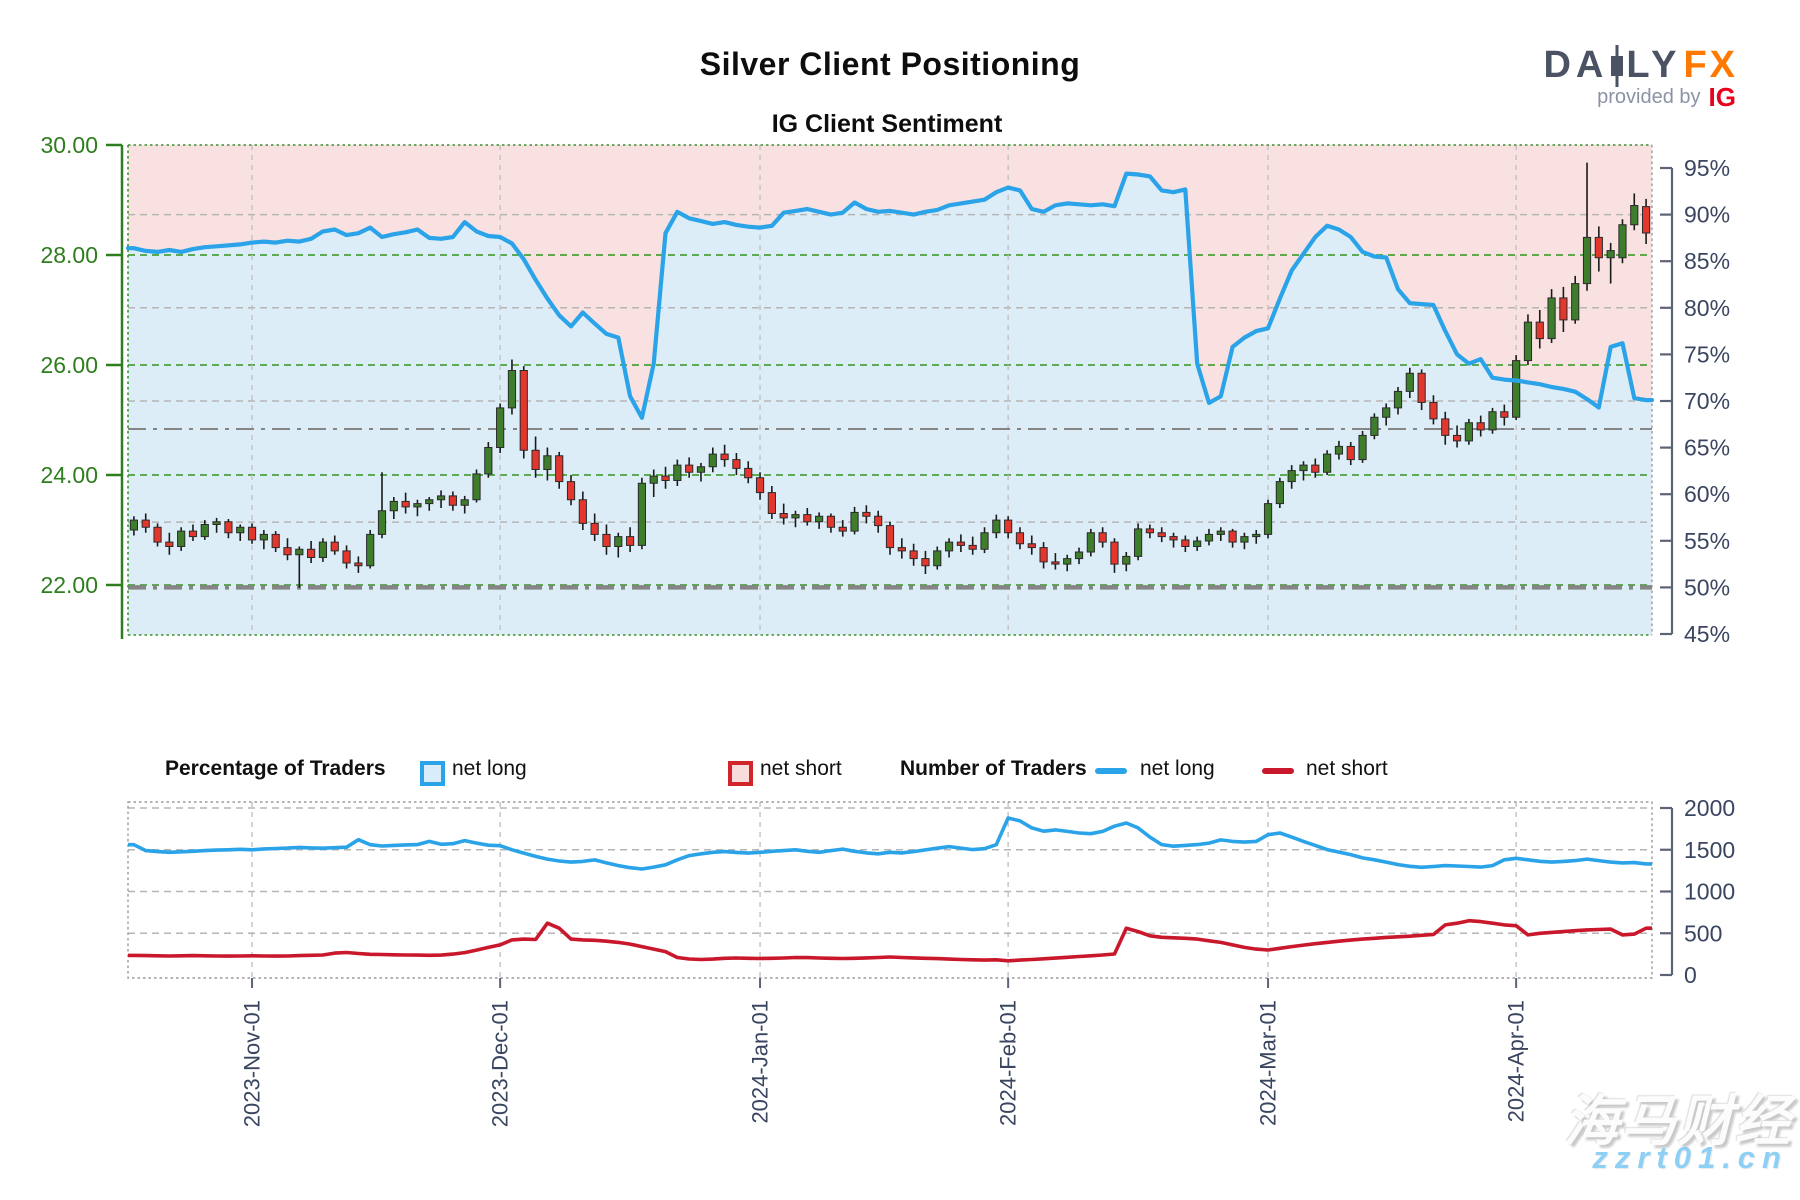 This screenshot has height=1200, width=1800. Describe the element at coordinates (890, 940) in the screenshot. I see `net-short-line` at that location.